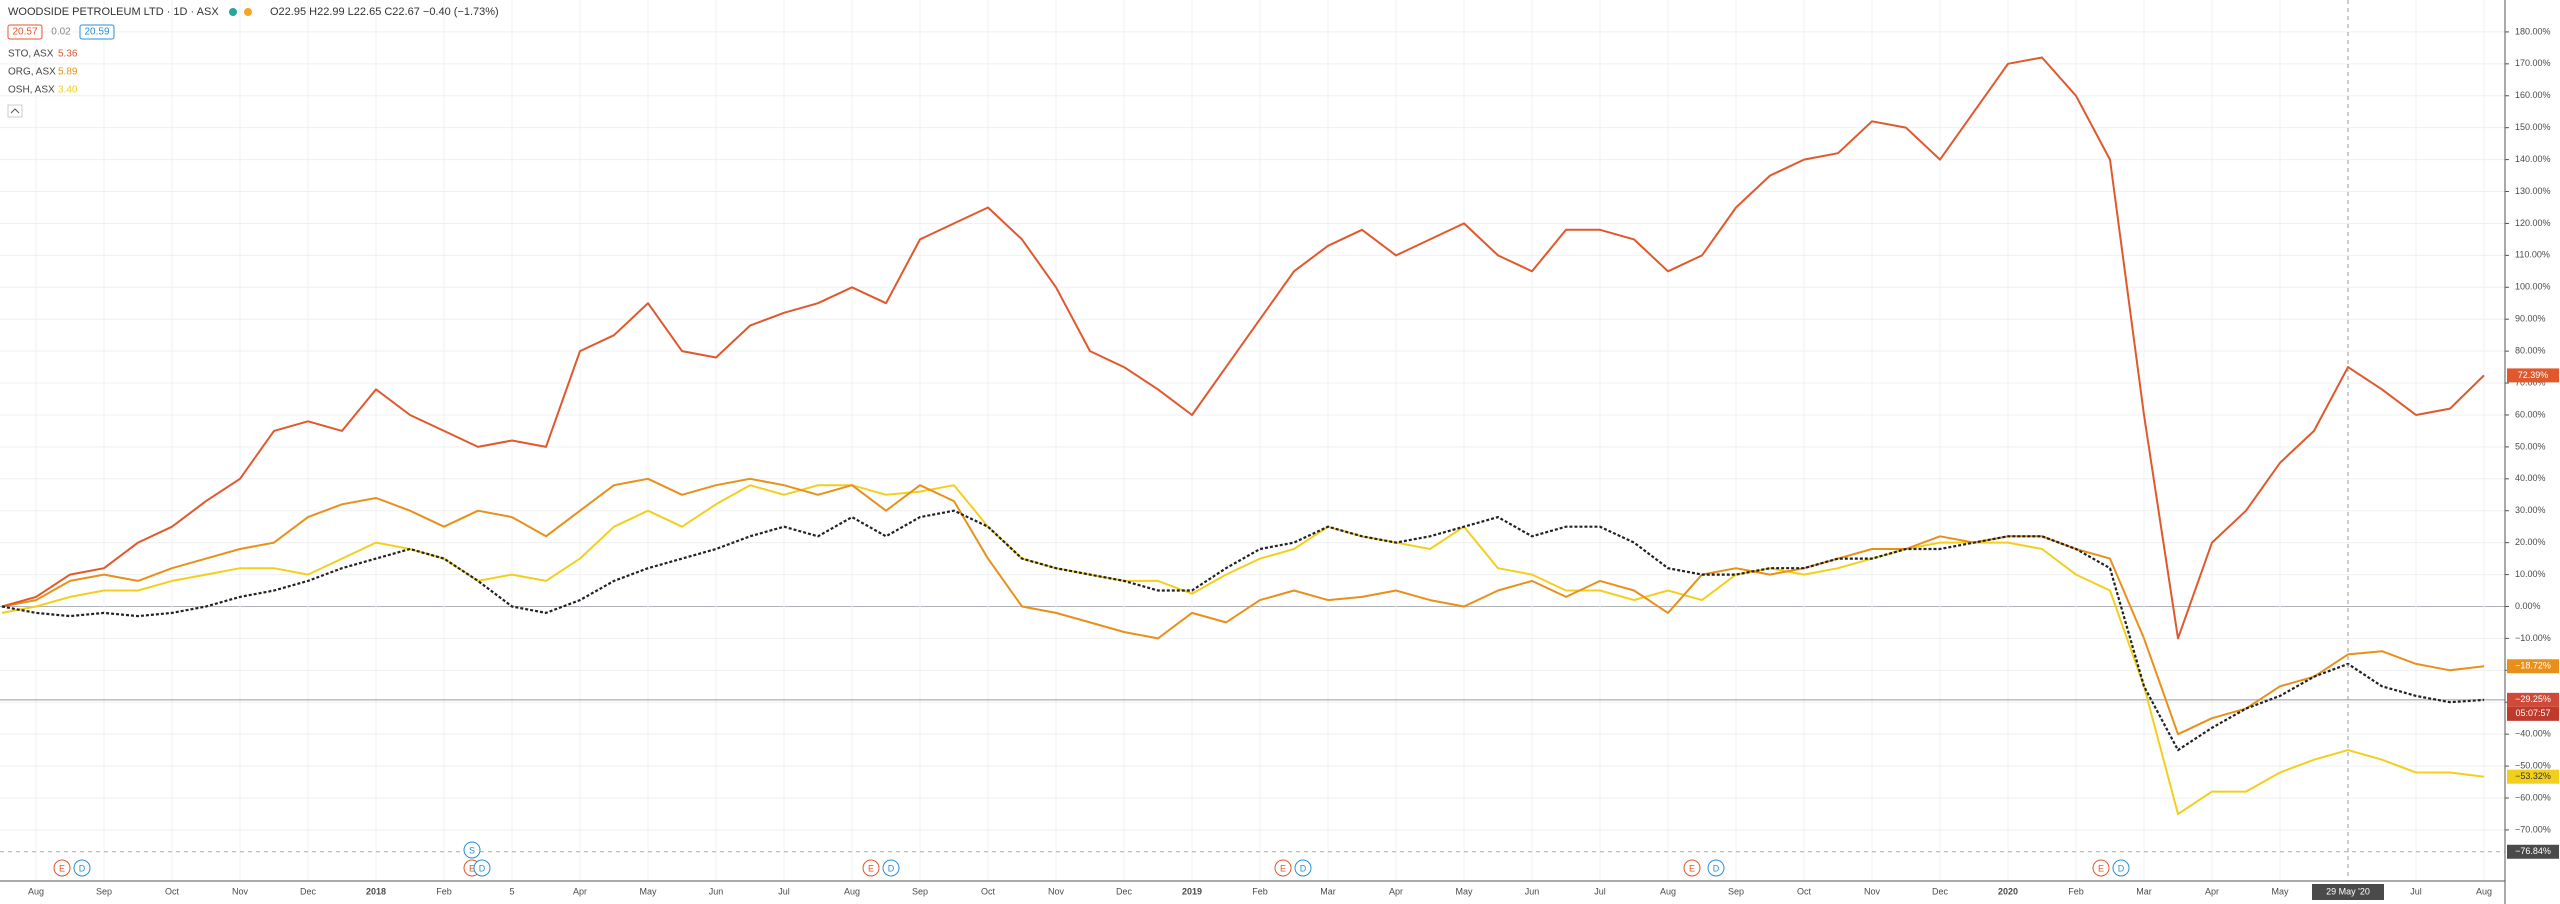 This screenshot has height=904, width=2560. I want to click on y-tick-label: 140.00%, so click(2533, 159).